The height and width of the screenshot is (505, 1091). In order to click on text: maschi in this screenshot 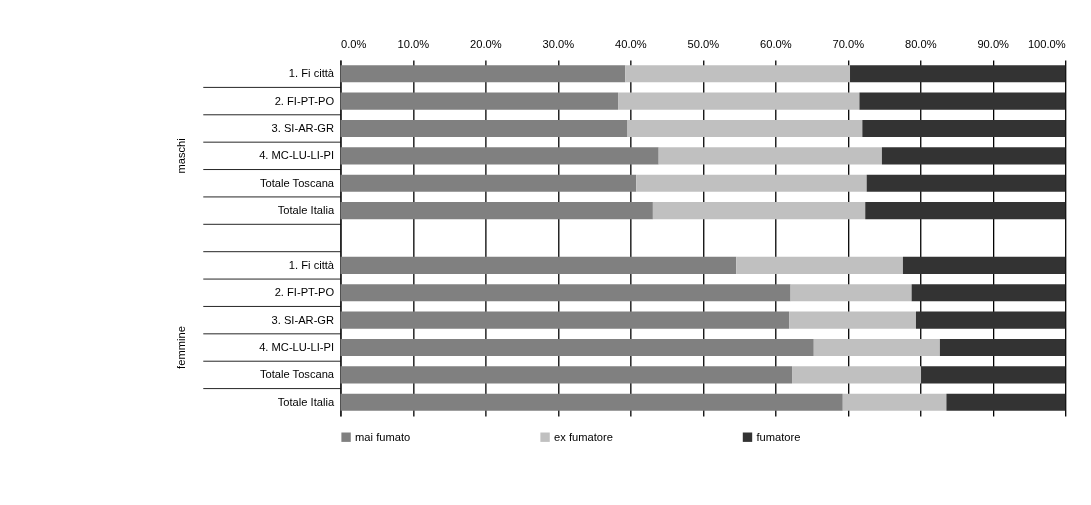, I will do `click(181, 156)`.